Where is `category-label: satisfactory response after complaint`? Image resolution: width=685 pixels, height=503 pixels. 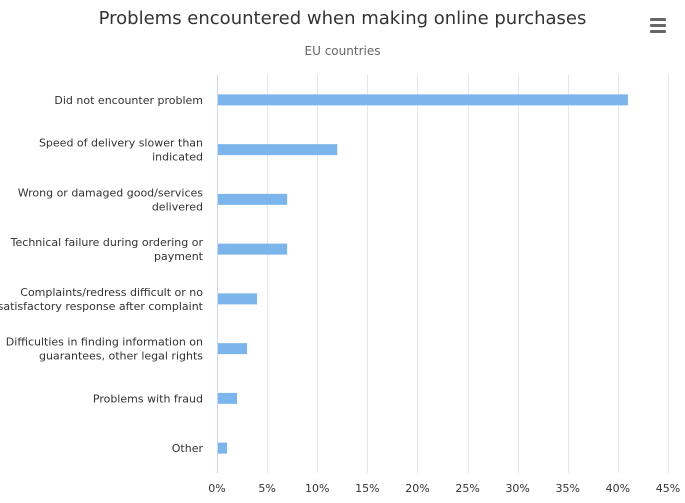 category-label: satisfactory response after complaint is located at coordinates (102, 306).